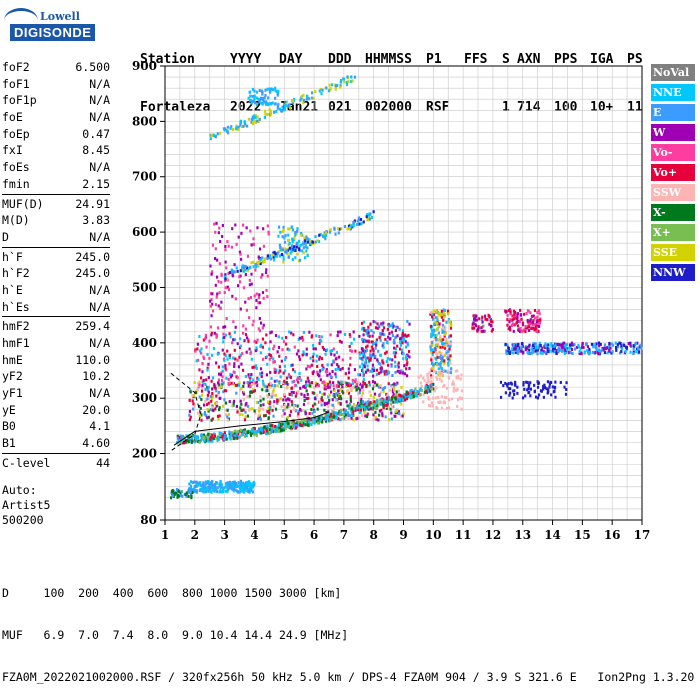 The width and height of the screenshot is (700, 698). Describe the element at coordinates (433, 535) in the screenshot. I see `x-tick-label: 10` at that location.